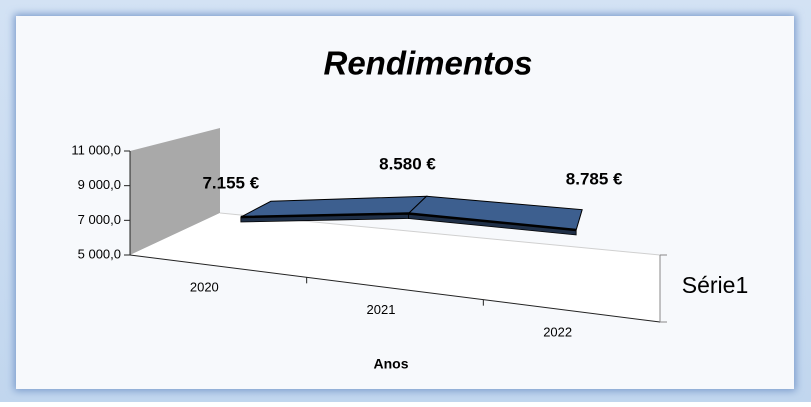  Describe the element at coordinates (427, 63) in the screenshot. I see `chart-title: Rendimentos` at that location.